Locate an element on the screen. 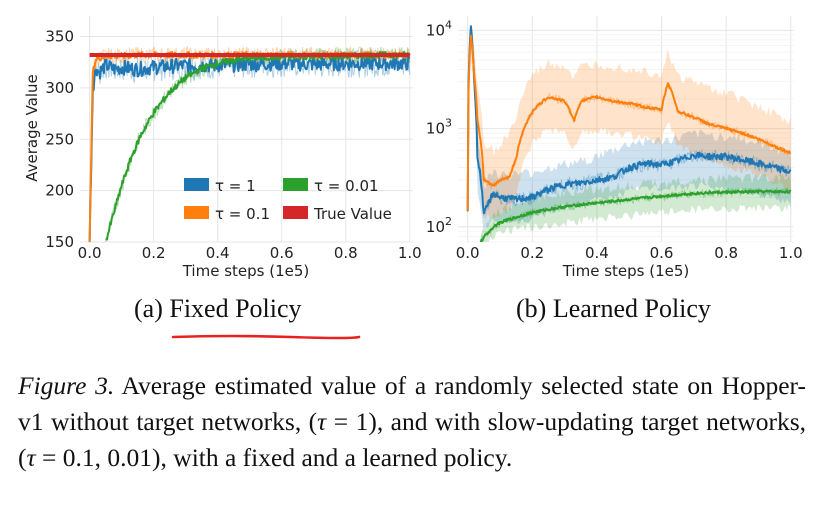 Image resolution: width=816 pixels, height=517 pixels. caption-label: Figure 3. is located at coordinates (66, 385).